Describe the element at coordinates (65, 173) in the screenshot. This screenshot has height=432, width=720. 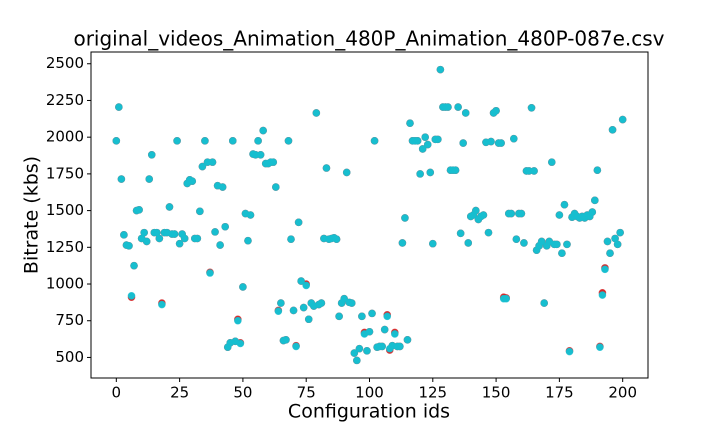
I see `y-tick-label: 1750` at that location.